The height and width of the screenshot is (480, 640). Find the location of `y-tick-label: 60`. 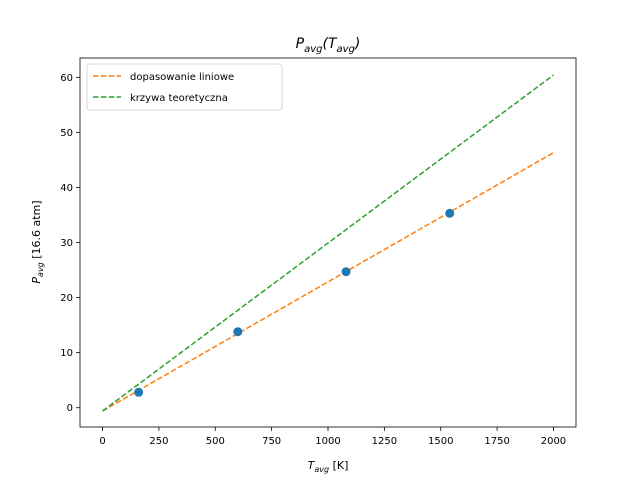

y-tick-label: 60 is located at coordinates (66, 78).